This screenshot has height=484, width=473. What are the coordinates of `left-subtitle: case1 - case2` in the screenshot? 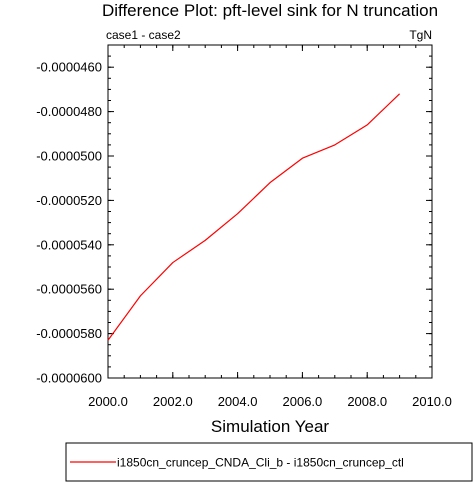 It's located at (143, 35).